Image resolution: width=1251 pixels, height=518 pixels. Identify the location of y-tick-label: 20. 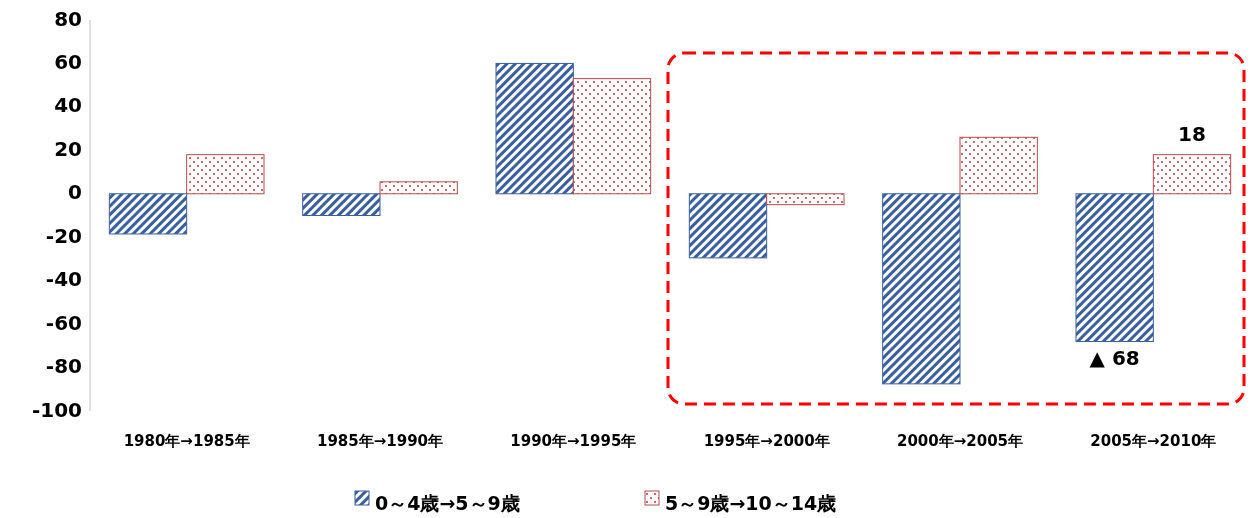
(68, 148).